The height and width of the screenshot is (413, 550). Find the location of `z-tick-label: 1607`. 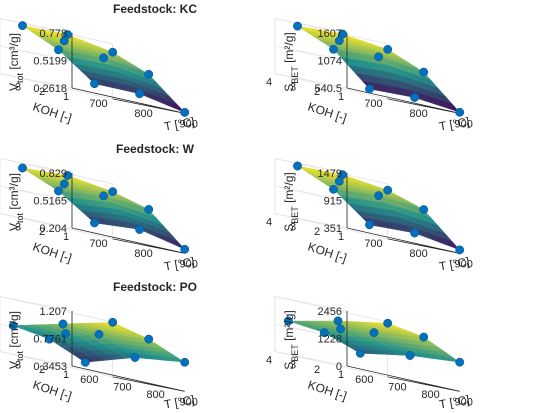

z-tick-label: 1607 is located at coordinates (330, 34).